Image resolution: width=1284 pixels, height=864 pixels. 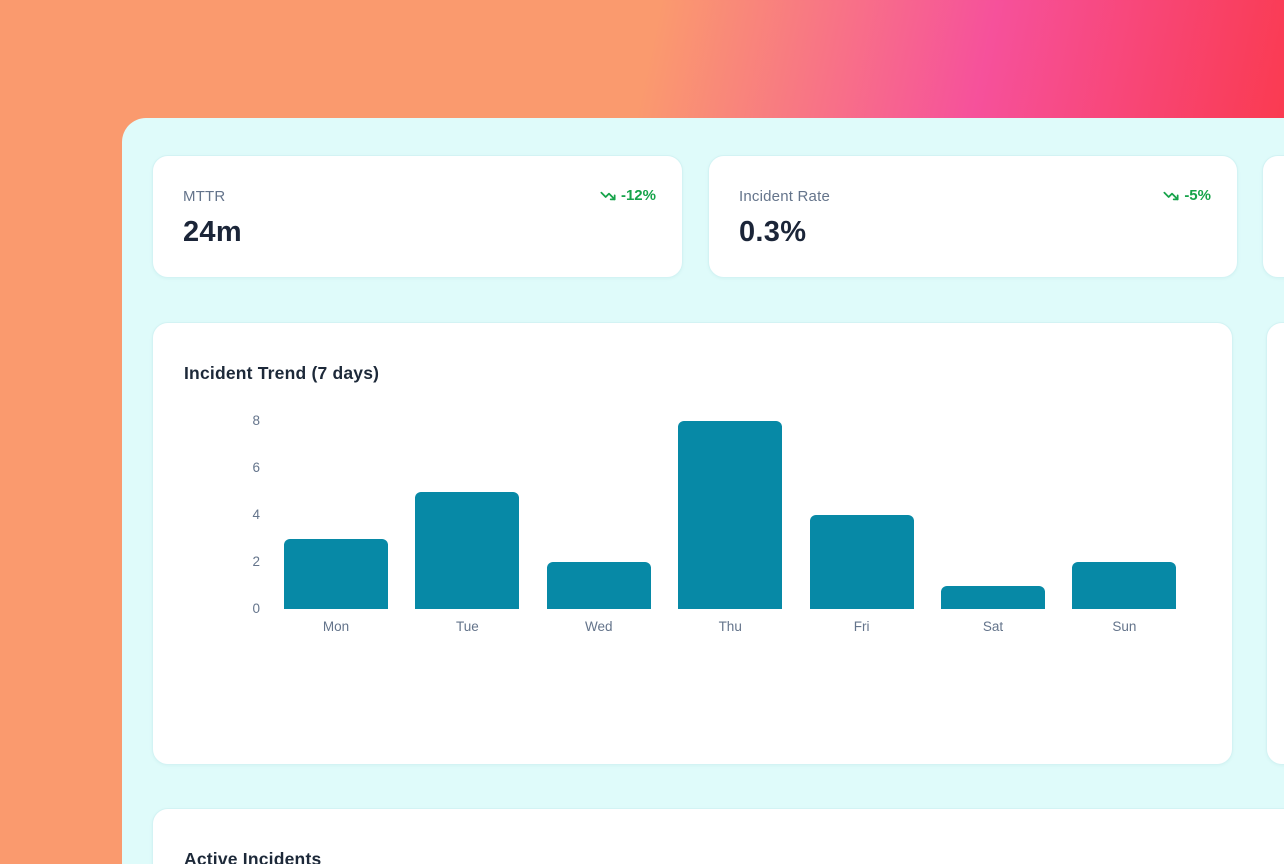 I want to click on stat-trend-badge: -5%, so click(x=1187, y=195).